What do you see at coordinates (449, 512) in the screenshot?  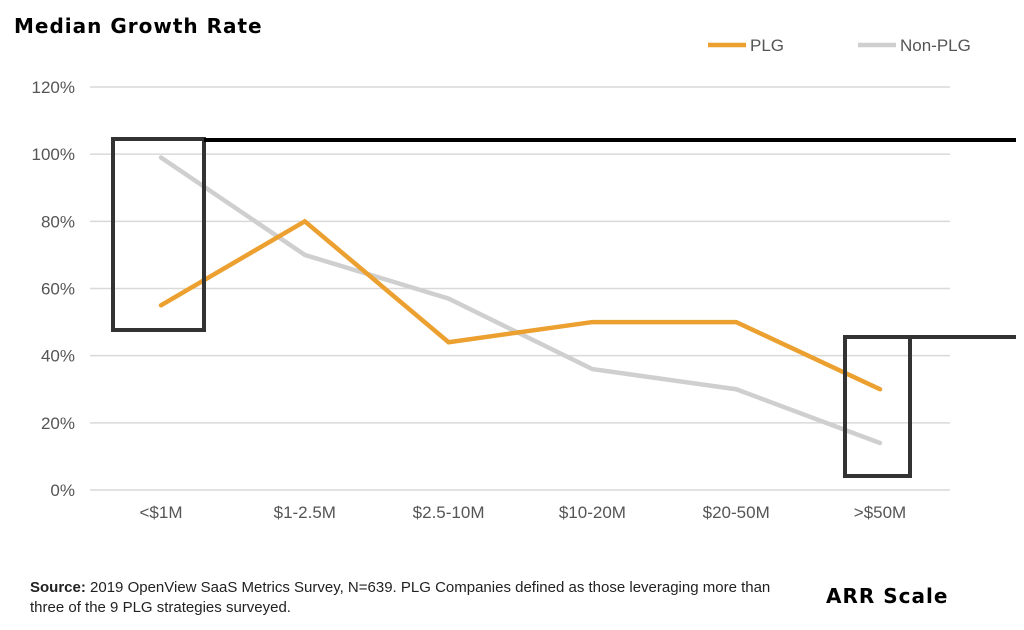 I see `x-tick-label: $2.5-10M` at bounding box center [449, 512].